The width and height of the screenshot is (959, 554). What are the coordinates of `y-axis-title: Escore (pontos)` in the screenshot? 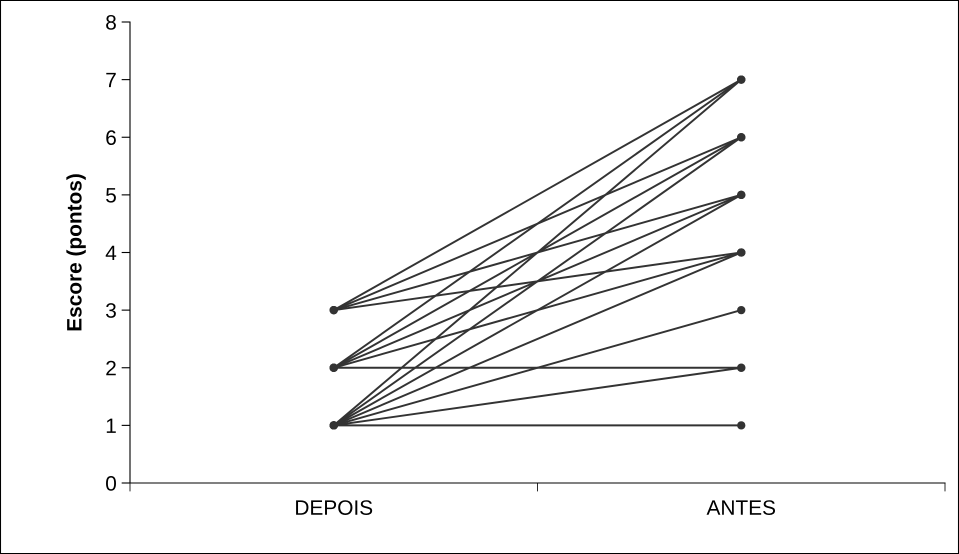 It's located at (76, 252).